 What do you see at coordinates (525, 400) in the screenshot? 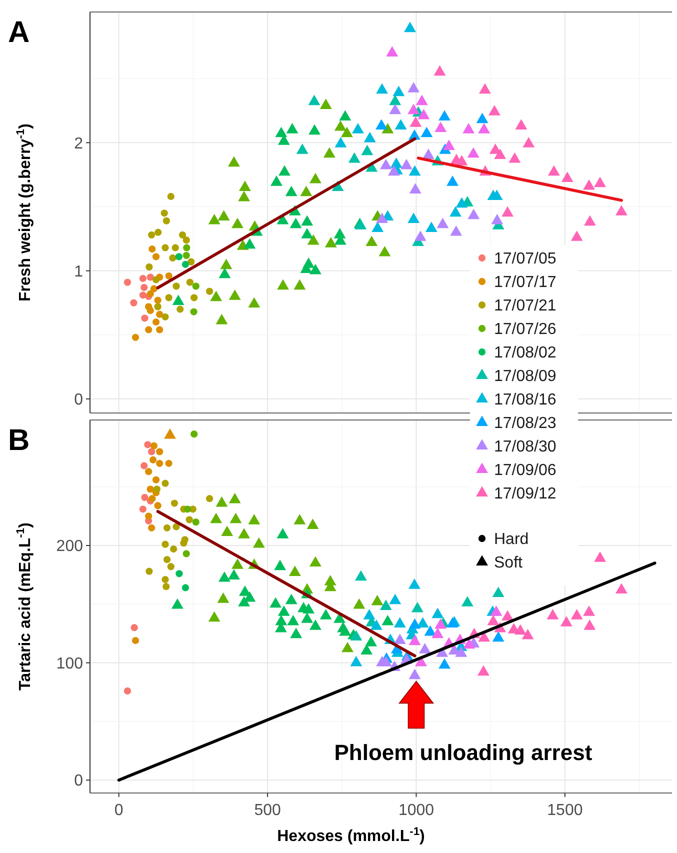
I see `legend-label: 17/08/16` at bounding box center [525, 400].